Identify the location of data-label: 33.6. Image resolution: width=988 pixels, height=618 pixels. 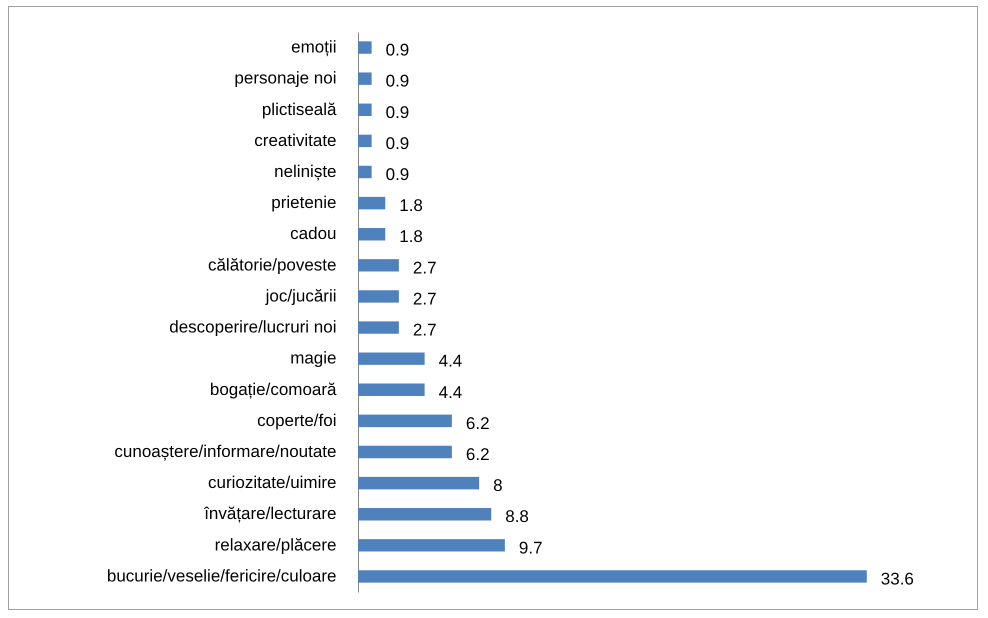
(897, 578).